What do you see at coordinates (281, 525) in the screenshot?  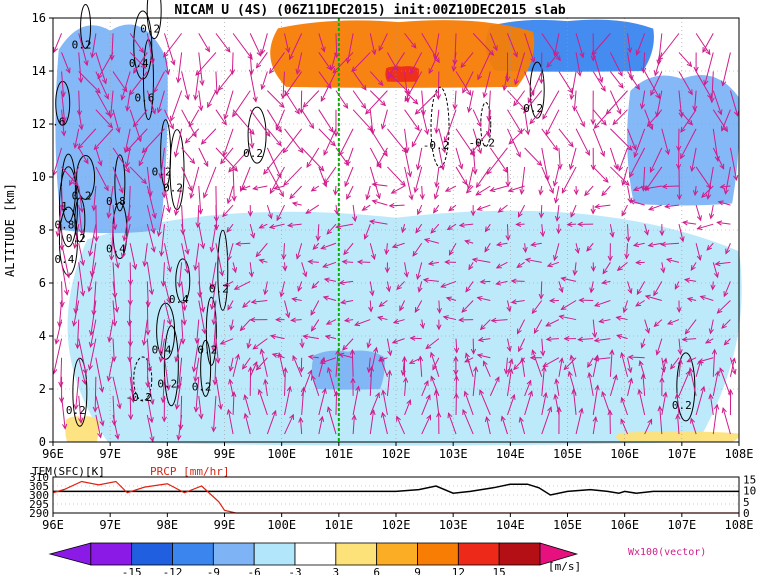 I see `surface-x-tick-label: 100E` at bounding box center [281, 525].